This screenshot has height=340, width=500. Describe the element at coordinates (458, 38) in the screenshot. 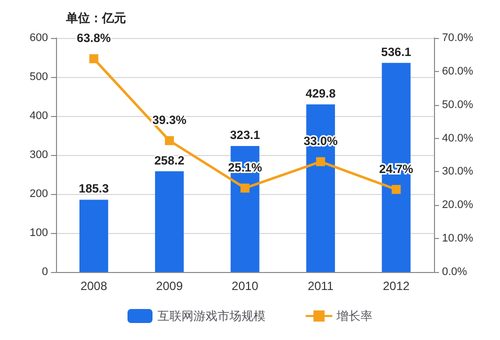

I see `y2-tick-label: 70.0%` at that location.